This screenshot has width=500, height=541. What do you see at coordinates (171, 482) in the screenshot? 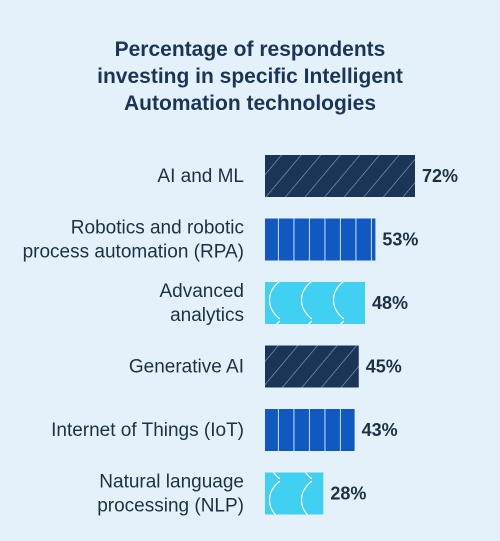
I see `category-label-natural-language-processing-nlp-line-1: Natural language` at bounding box center [171, 482].